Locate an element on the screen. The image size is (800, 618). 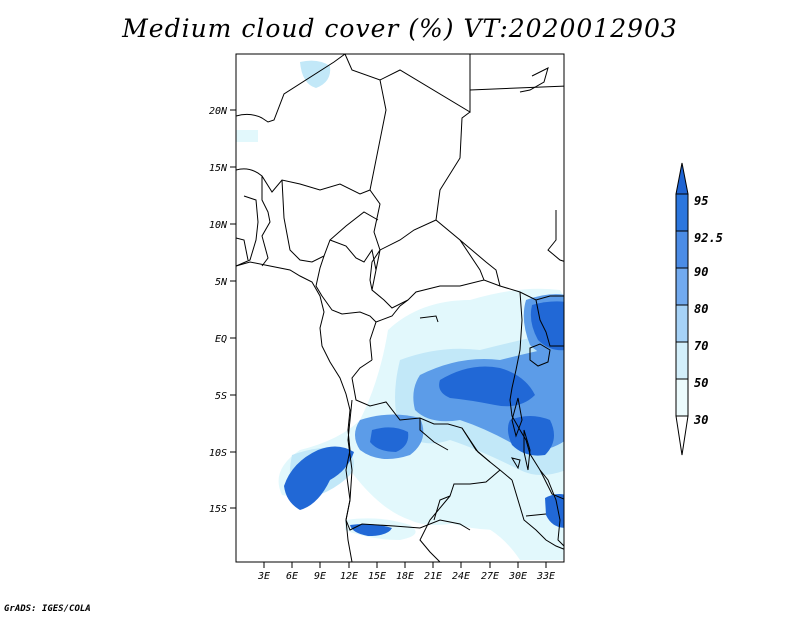
lat-label: 5N is located at coordinates (221, 282).